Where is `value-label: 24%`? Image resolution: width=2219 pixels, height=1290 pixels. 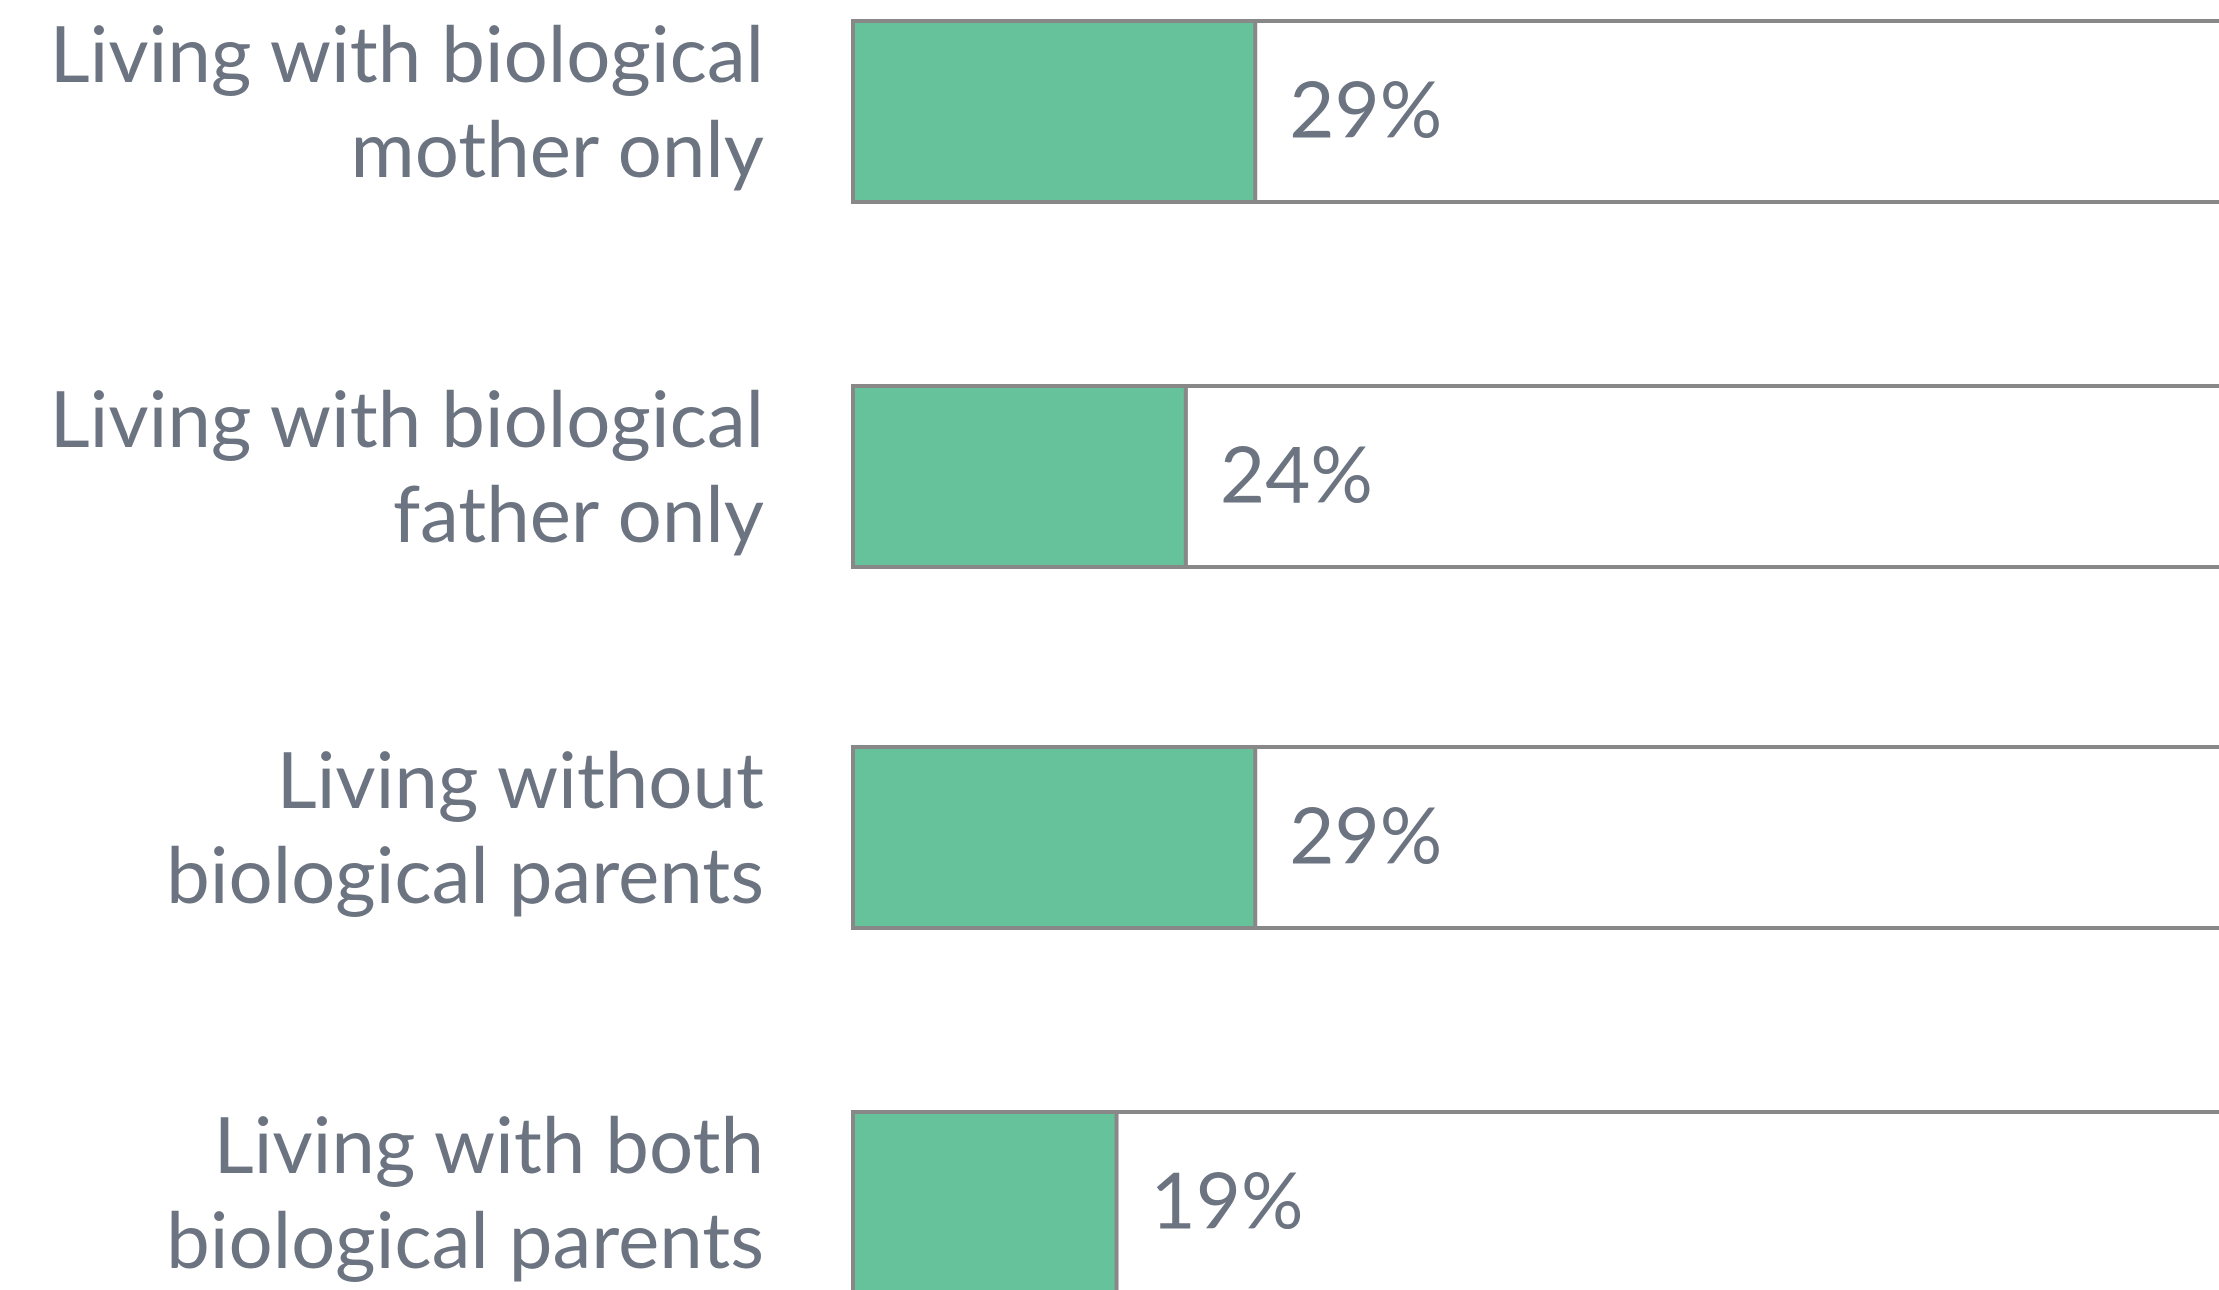 value-label: 24% is located at coordinates (1296, 472).